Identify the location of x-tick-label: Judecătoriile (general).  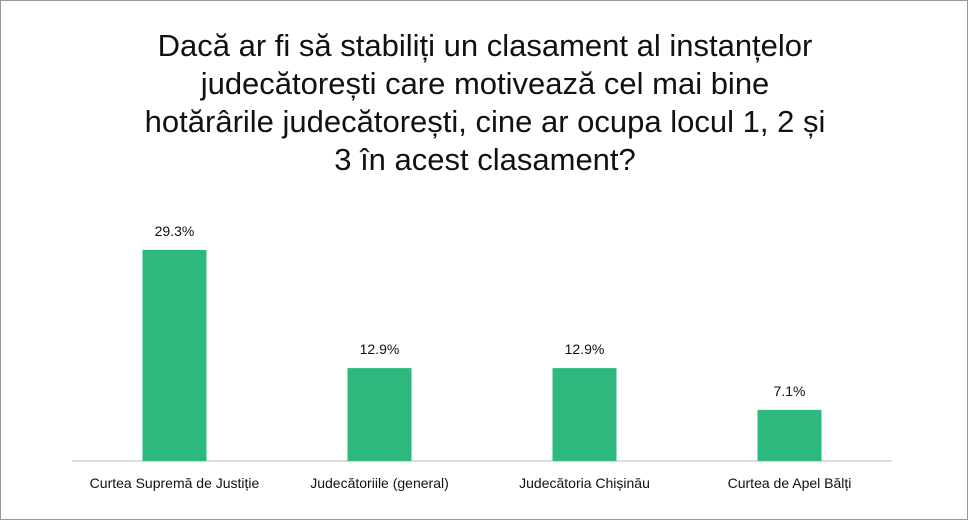
(379, 483).